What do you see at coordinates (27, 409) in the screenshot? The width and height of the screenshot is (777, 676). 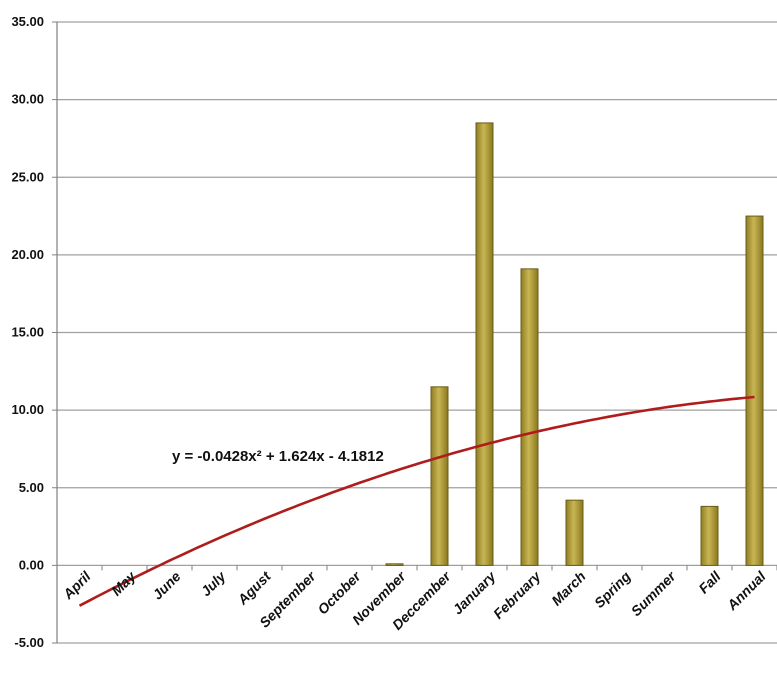 I see `y-tick-label: 10.00` at bounding box center [27, 409].